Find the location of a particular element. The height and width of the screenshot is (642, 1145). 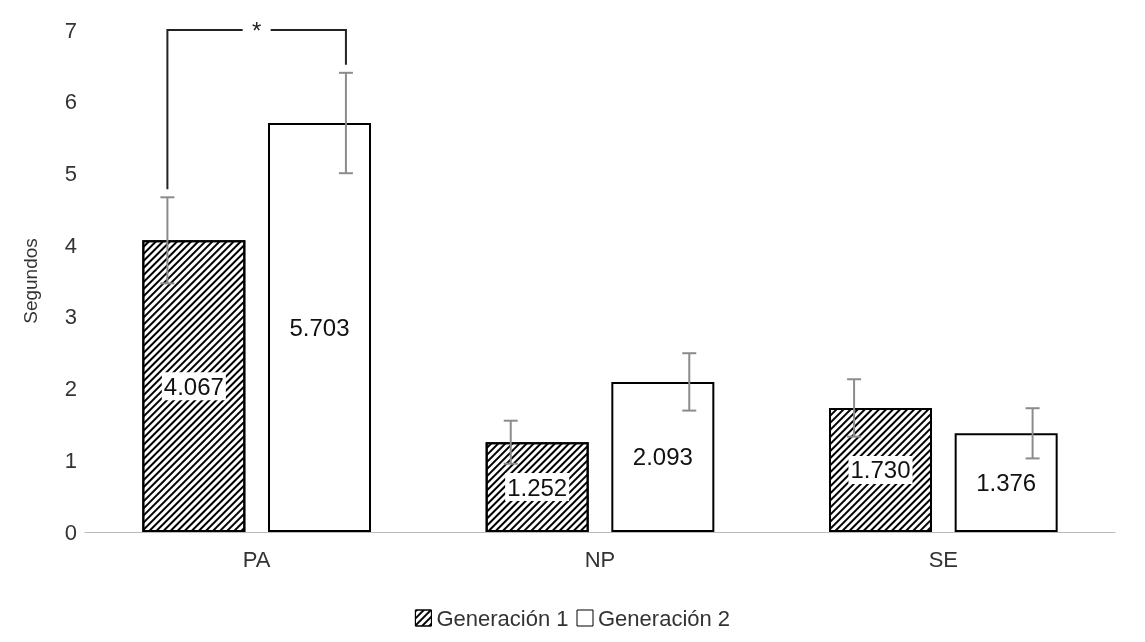

y-tick-label: 4 is located at coordinates (70, 245).